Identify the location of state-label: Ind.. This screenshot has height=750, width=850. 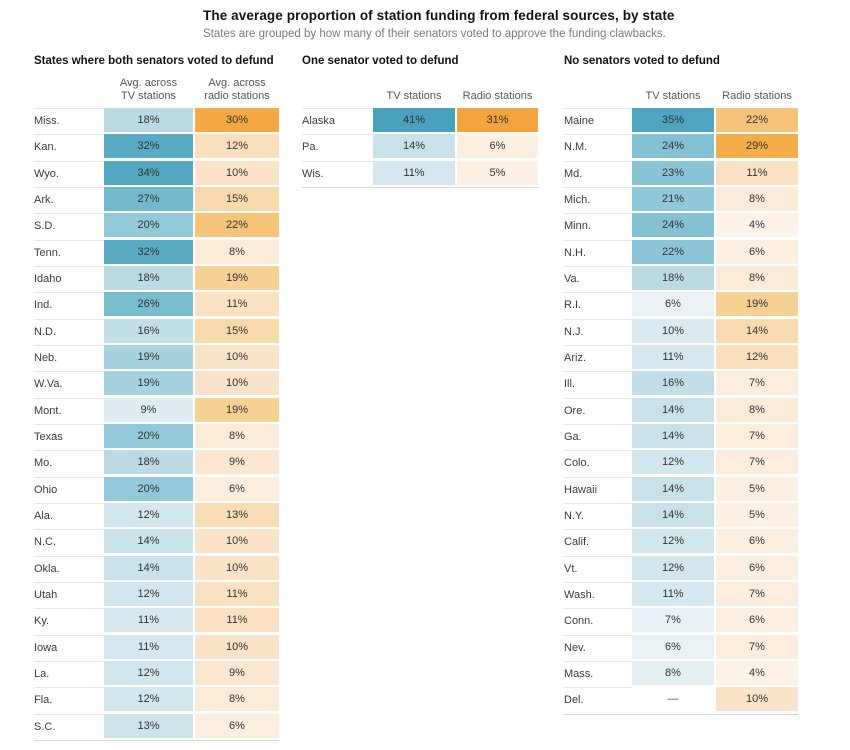
(69, 304).